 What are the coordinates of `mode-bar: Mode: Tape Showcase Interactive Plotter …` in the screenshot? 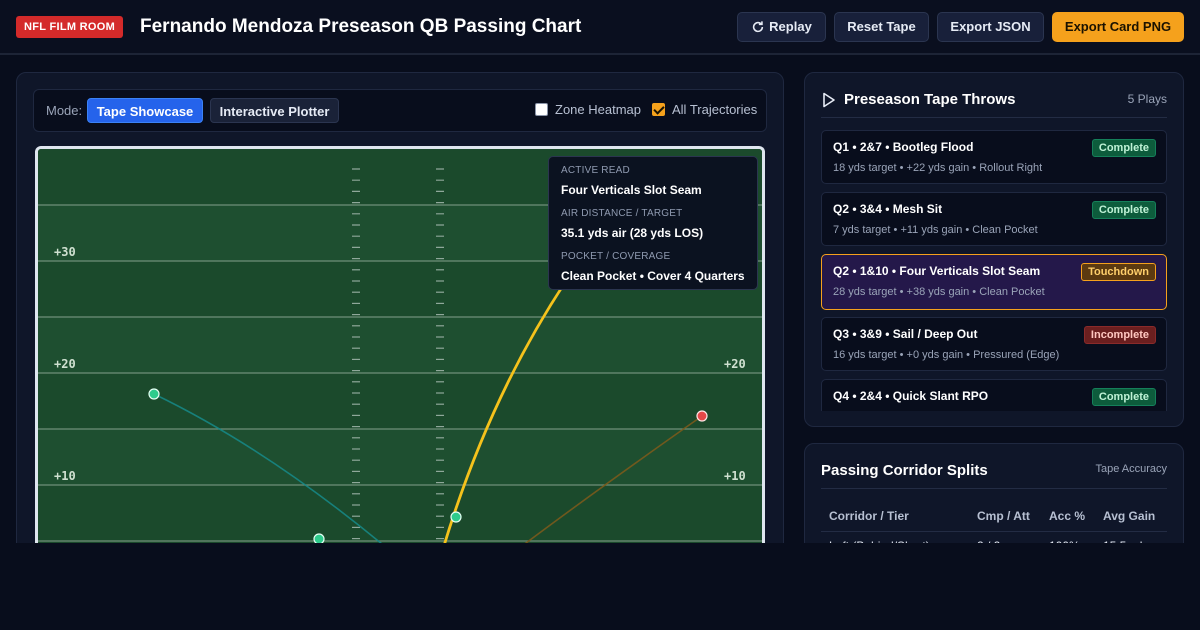 It's located at (400, 110).